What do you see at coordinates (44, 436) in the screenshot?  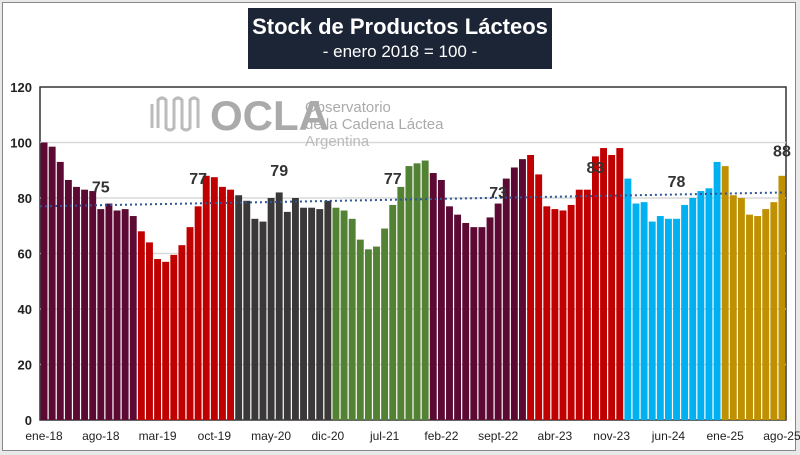 I see `x-tick-label: ene-18` at bounding box center [44, 436].